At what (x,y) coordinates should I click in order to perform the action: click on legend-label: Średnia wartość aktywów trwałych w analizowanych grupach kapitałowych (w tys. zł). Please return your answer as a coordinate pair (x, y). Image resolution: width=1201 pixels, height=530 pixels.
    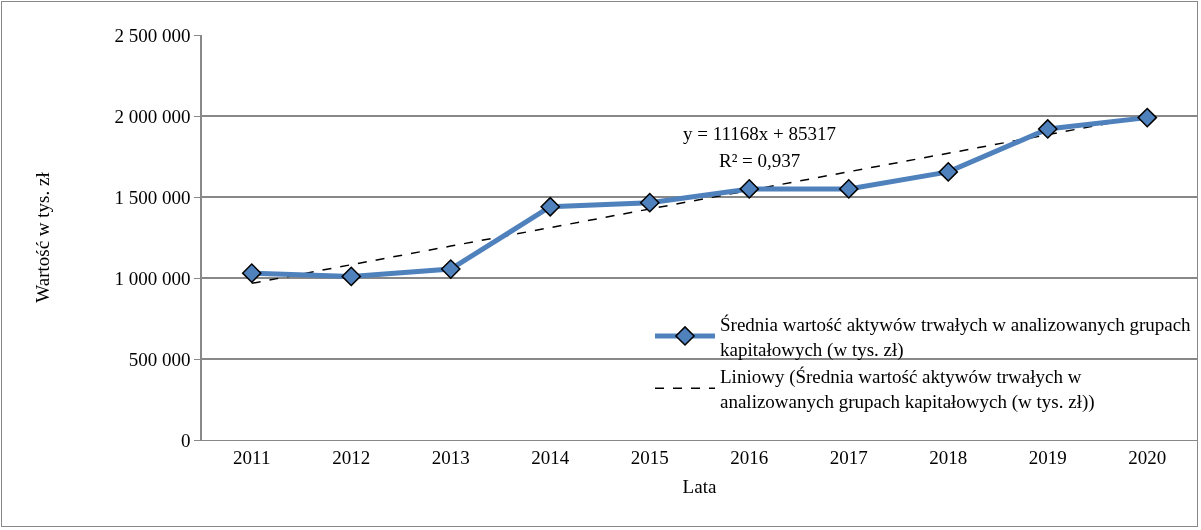
    Looking at the image, I should click on (956, 337).